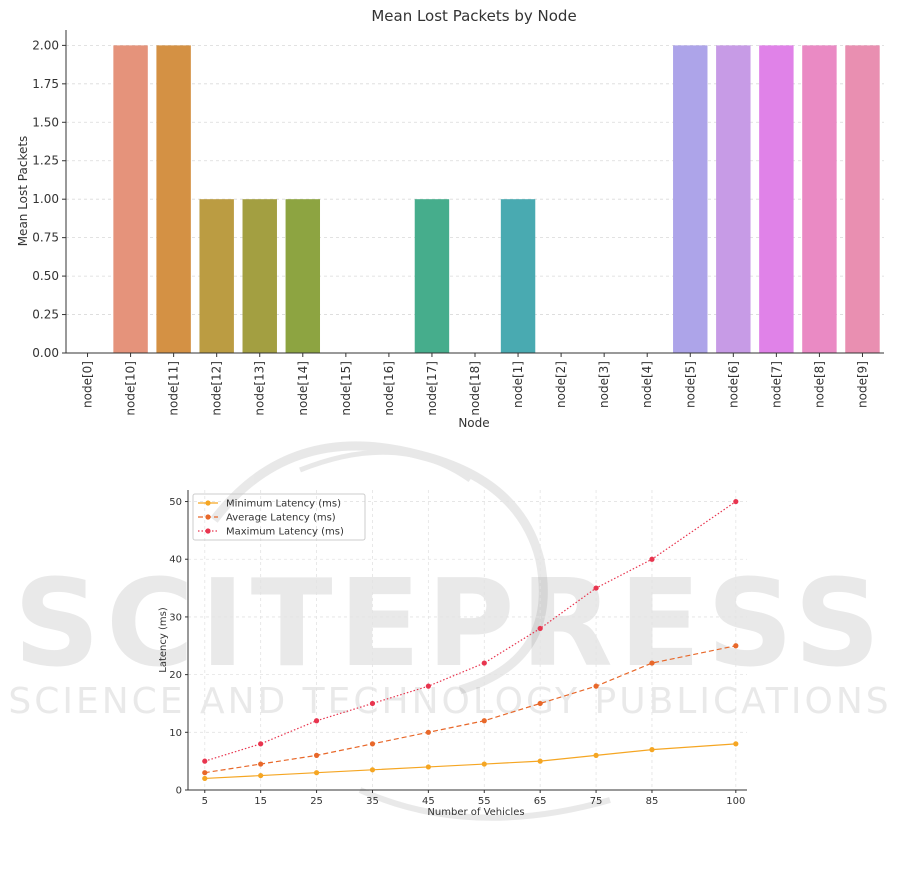 This screenshot has height=886, width=901. Describe the element at coordinates (23, 191) in the screenshot. I see `bar-chart-y-axis-label: Mean Lost Packets` at that location.